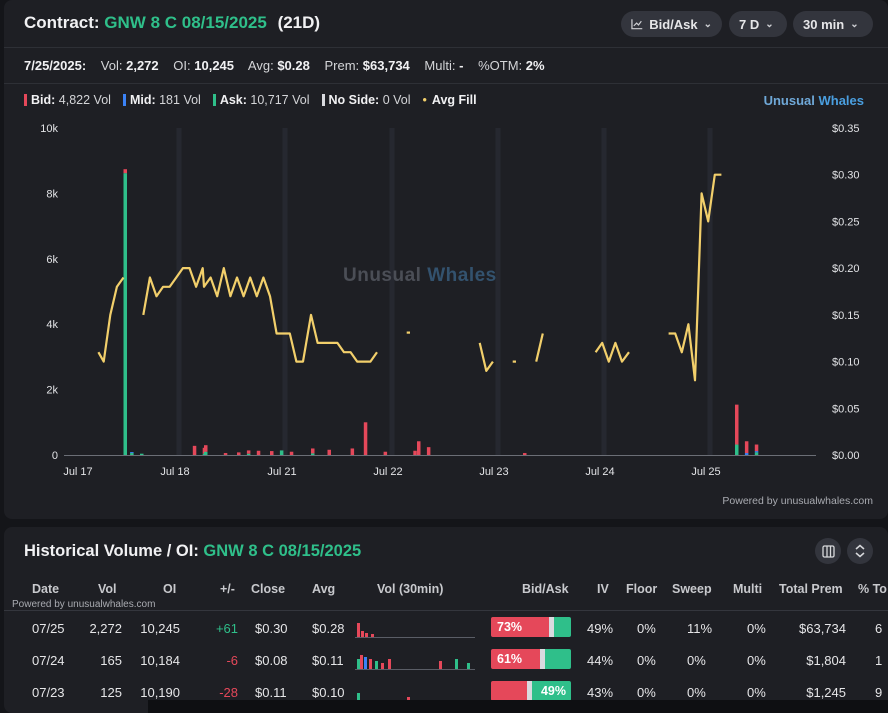  I want to click on col-sweep: Sweep, so click(692, 589).